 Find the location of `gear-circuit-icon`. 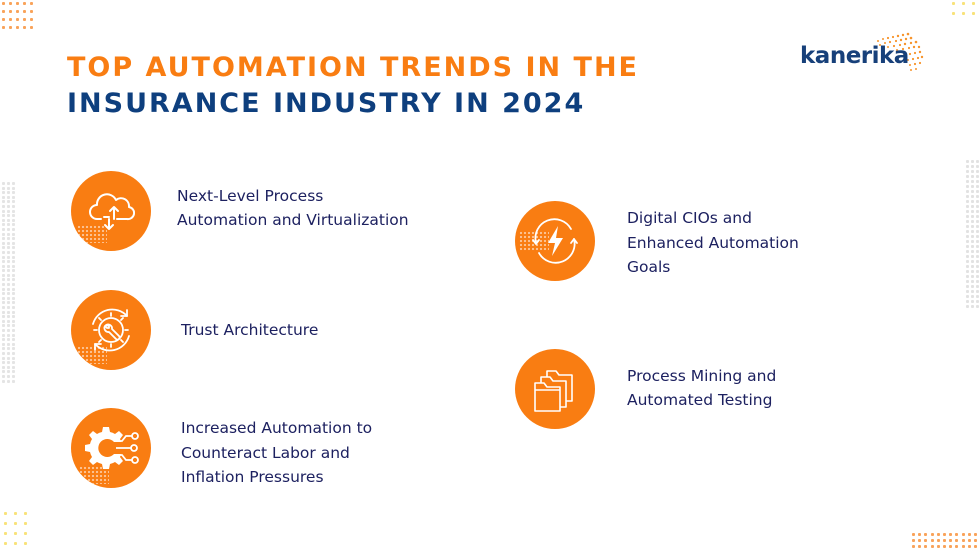

gear-circuit-icon is located at coordinates (112, 447).